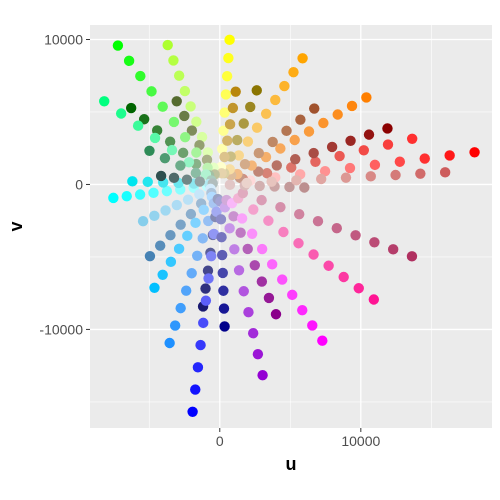  Describe the element at coordinates (61, 329) in the screenshot. I see `y-tick-label: -10000` at that location.